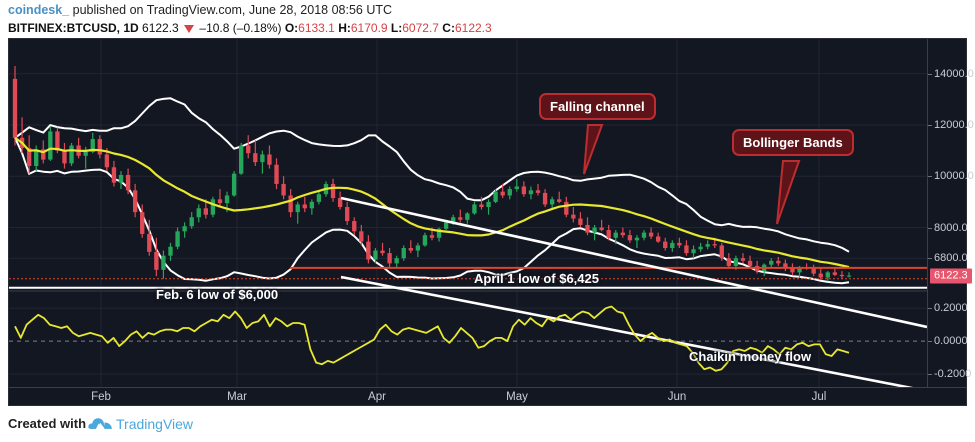 The width and height of the screenshot is (975, 442). Describe the element at coordinates (677, 397) in the screenshot. I see `time-axis-label: Jun` at that location.